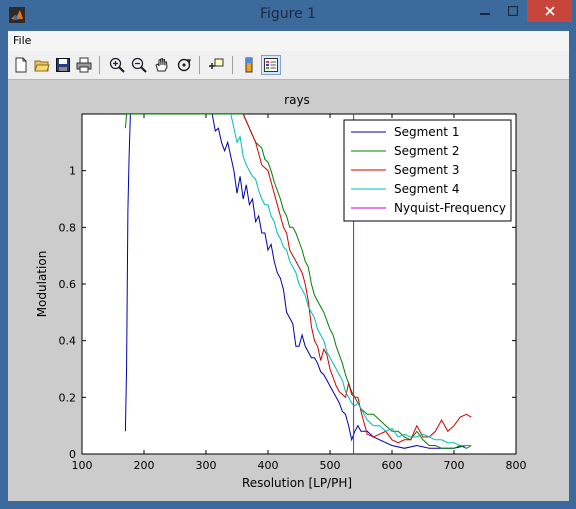 This screenshot has width=576, height=509. Describe the element at coordinates (42, 284) in the screenshot. I see `y-axis-label: Modulation` at that location.